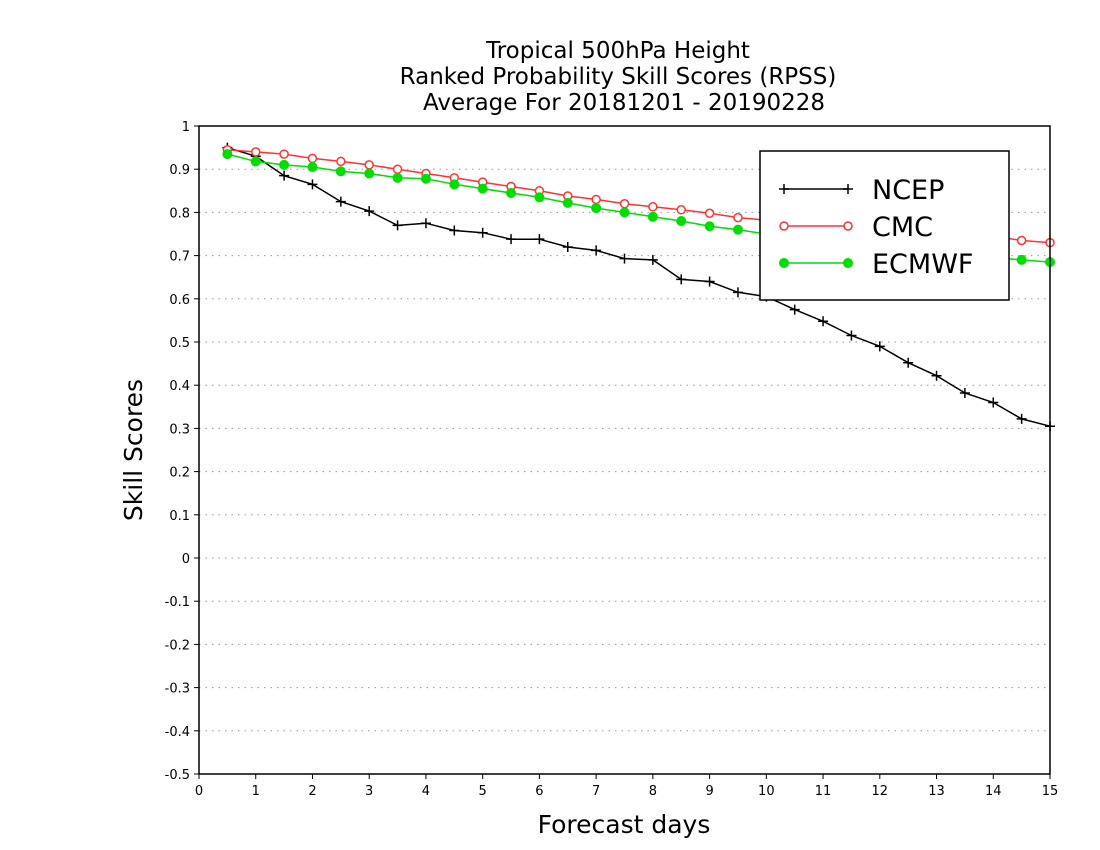 The image size is (1100, 850). I want to click on x-tick-label: 8, so click(653, 791).